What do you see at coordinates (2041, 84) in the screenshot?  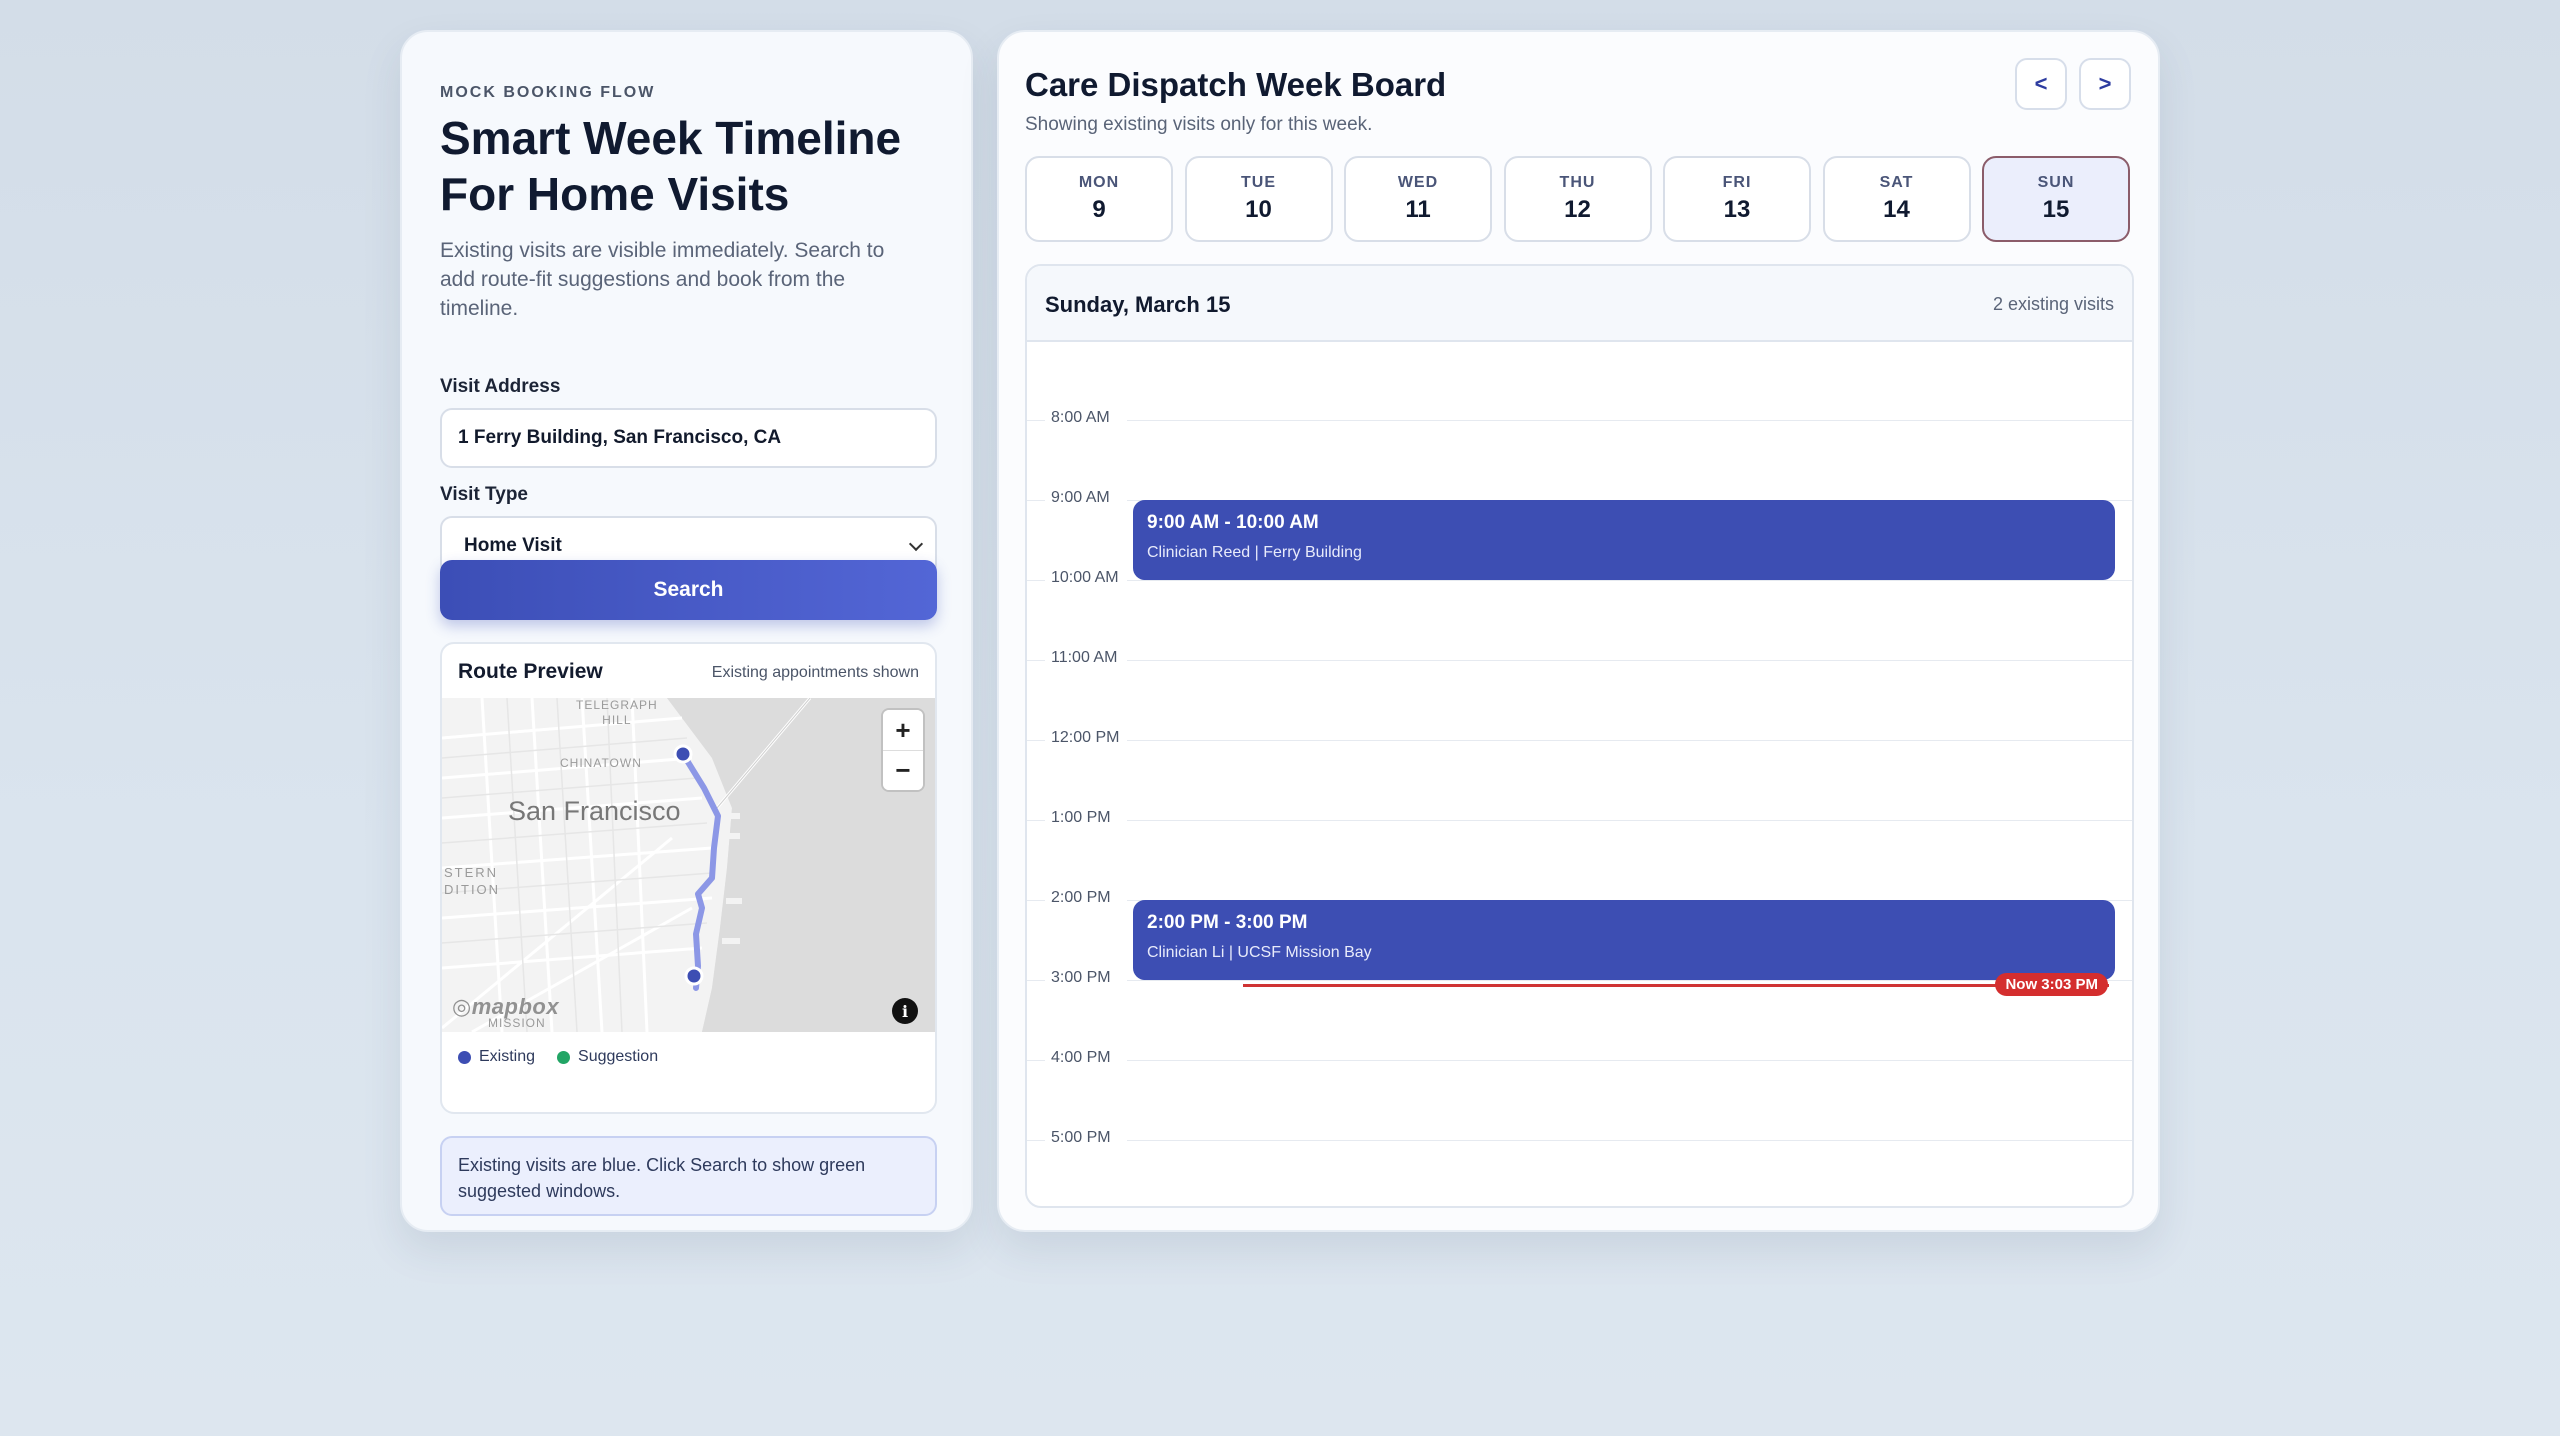 I see `prev-week-button: <` at bounding box center [2041, 84].